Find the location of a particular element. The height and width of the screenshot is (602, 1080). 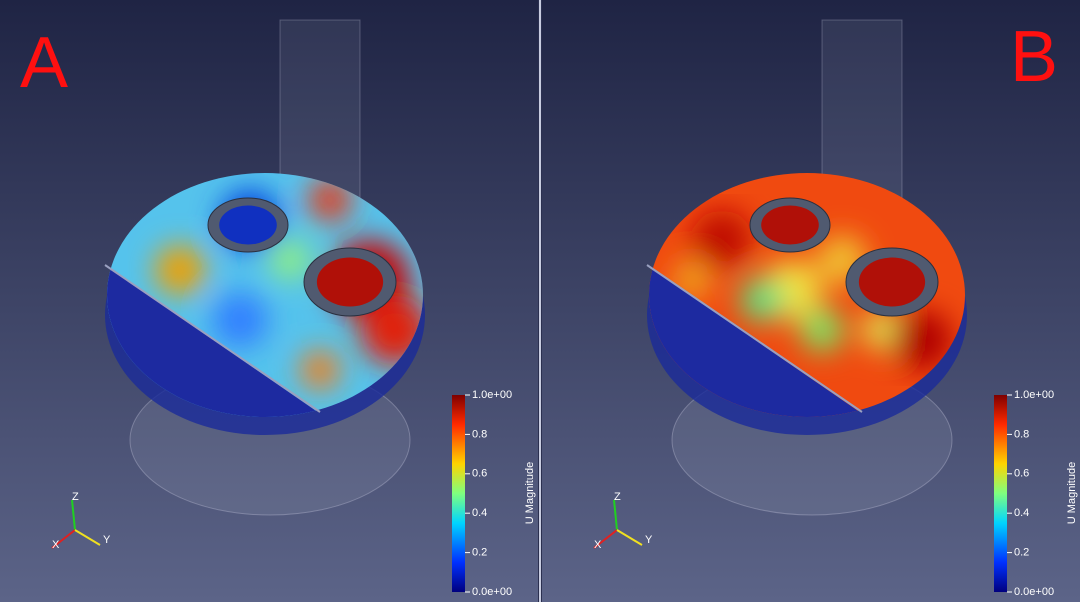

panel-label: B is located at coordinates (1034, 57).